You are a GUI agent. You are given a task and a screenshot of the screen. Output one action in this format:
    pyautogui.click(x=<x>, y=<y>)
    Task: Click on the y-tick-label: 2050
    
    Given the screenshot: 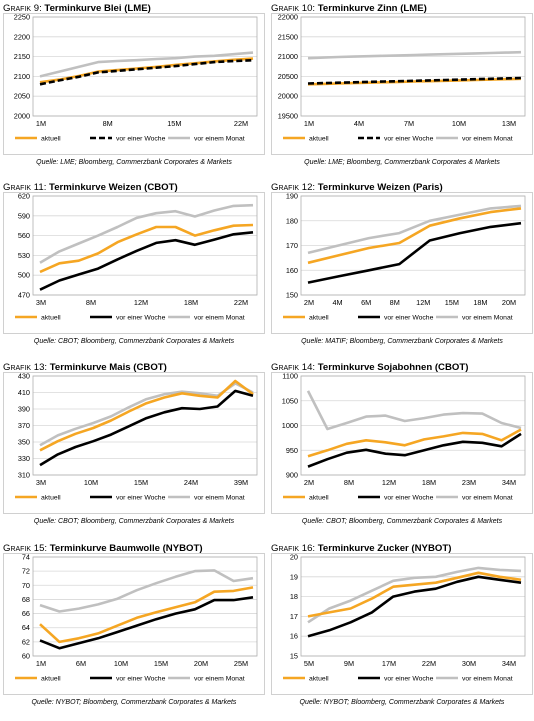 What is the action you would take?
    pyautogui.click(x=22, y=96)
    